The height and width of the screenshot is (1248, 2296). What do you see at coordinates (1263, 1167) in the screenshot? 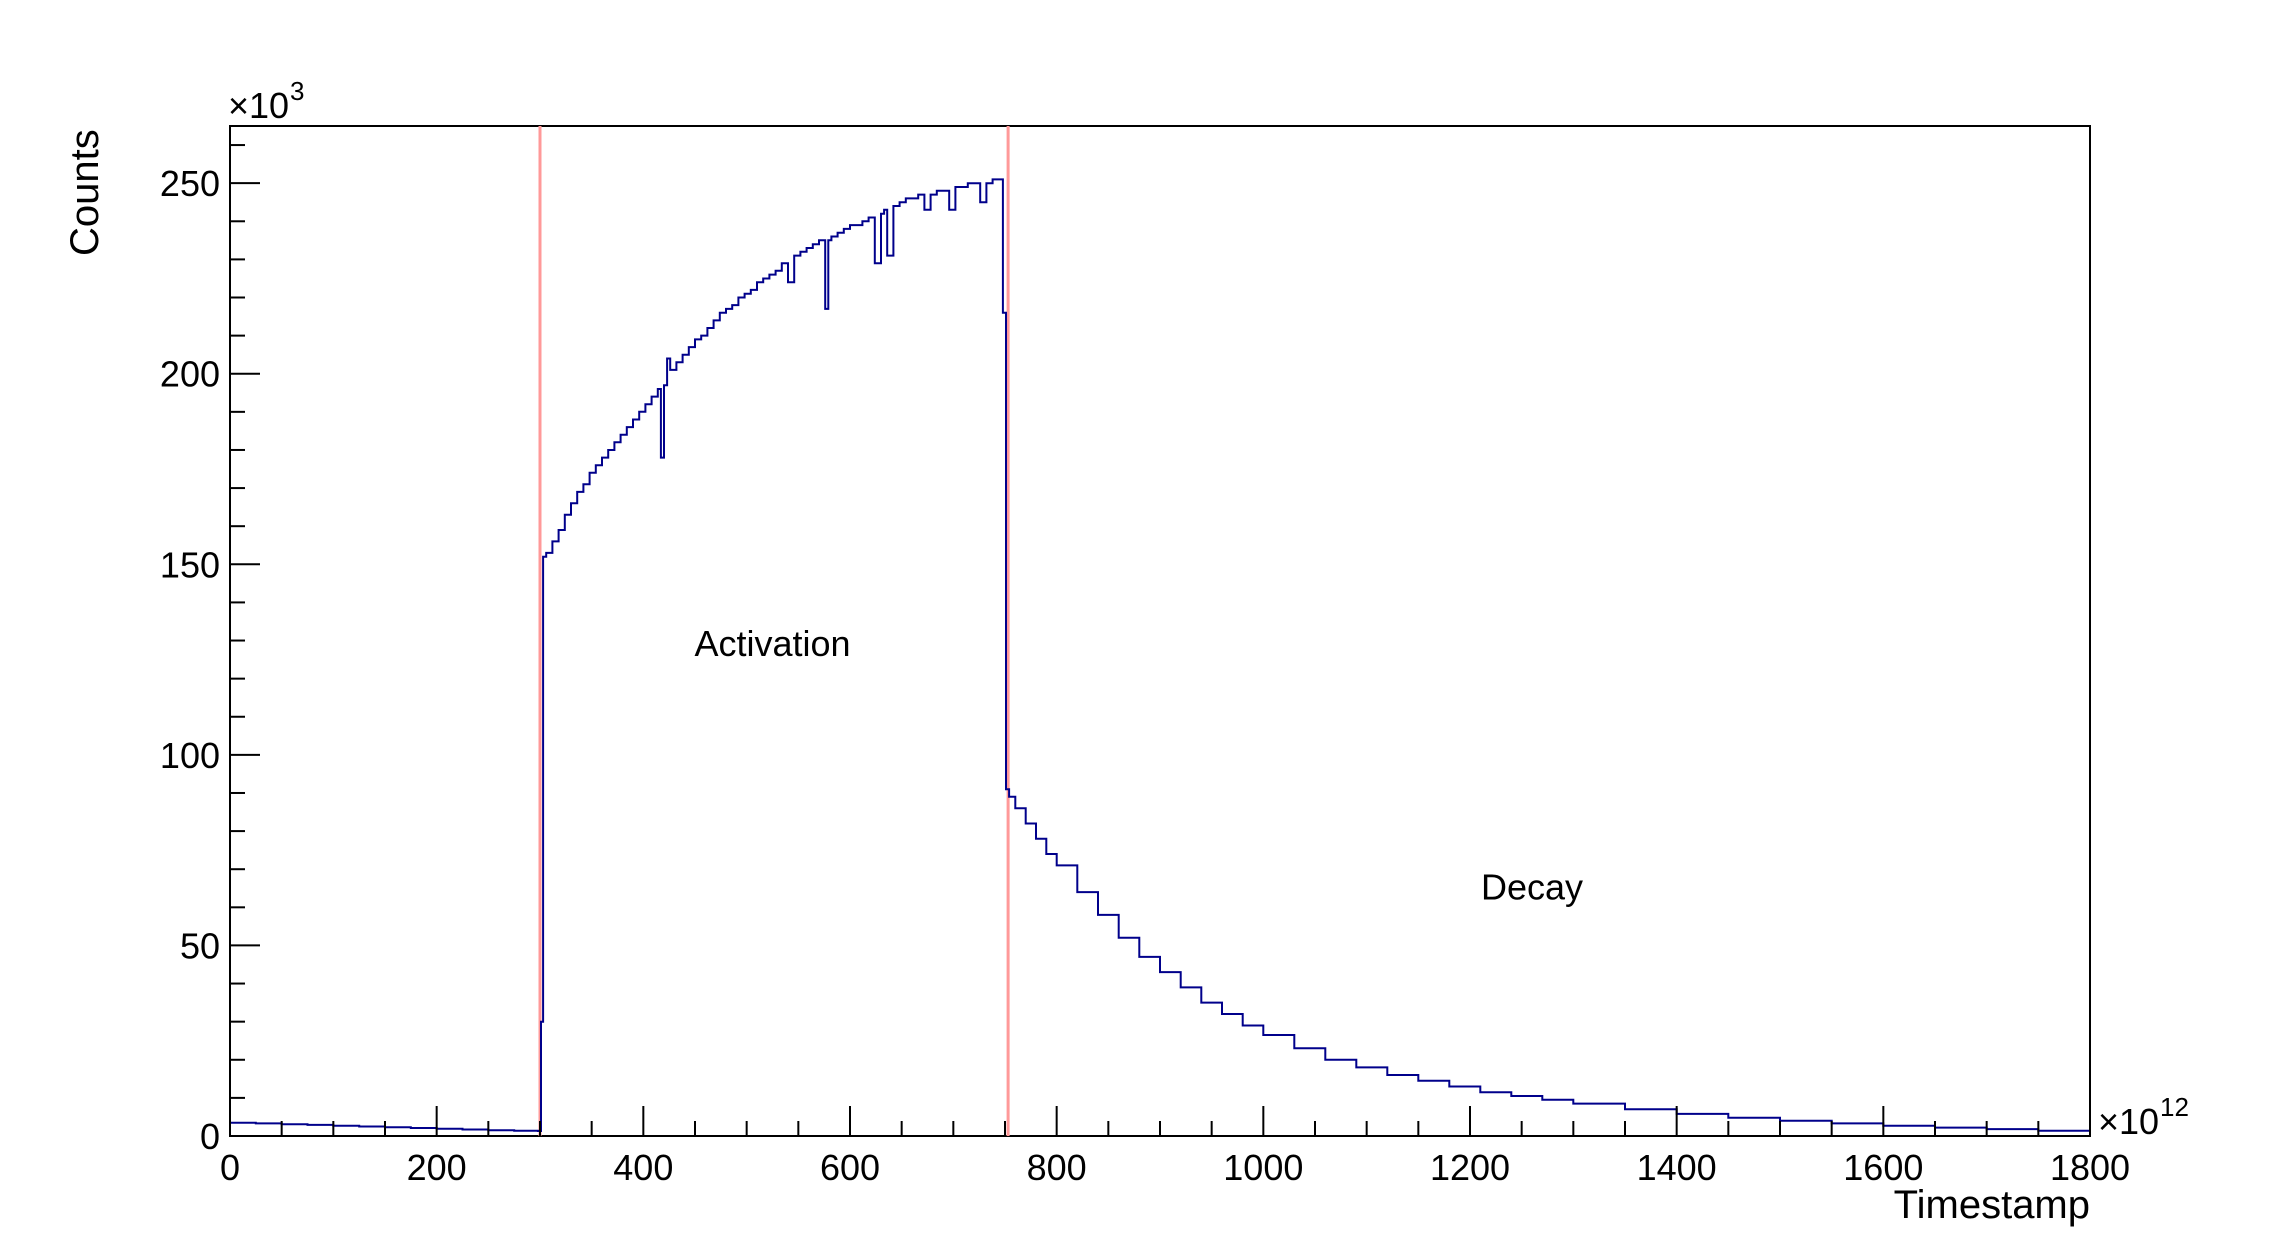
I see `x-tick-label: 1000` at bounding box center [1263, 1167].